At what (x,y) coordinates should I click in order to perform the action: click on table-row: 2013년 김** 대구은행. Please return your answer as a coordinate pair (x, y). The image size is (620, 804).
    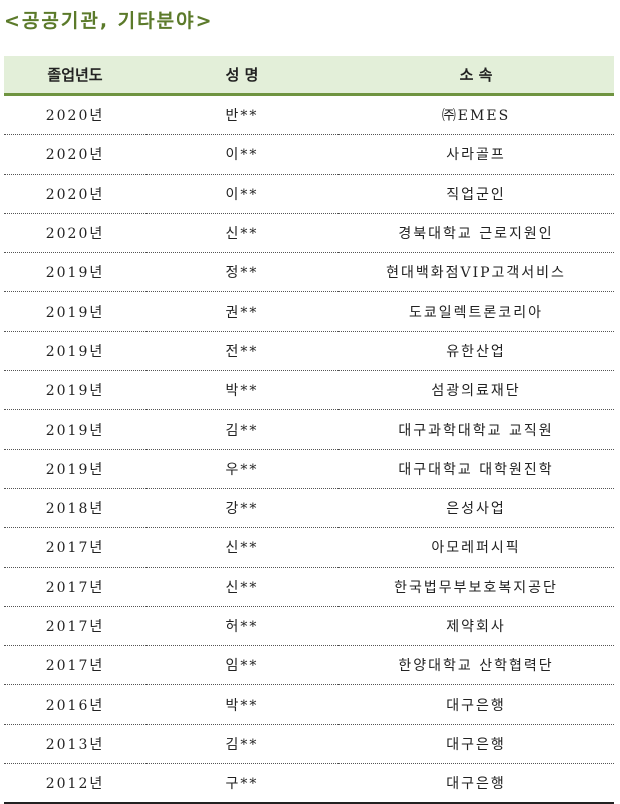
    Looking at the image, I should click on (309, 744).